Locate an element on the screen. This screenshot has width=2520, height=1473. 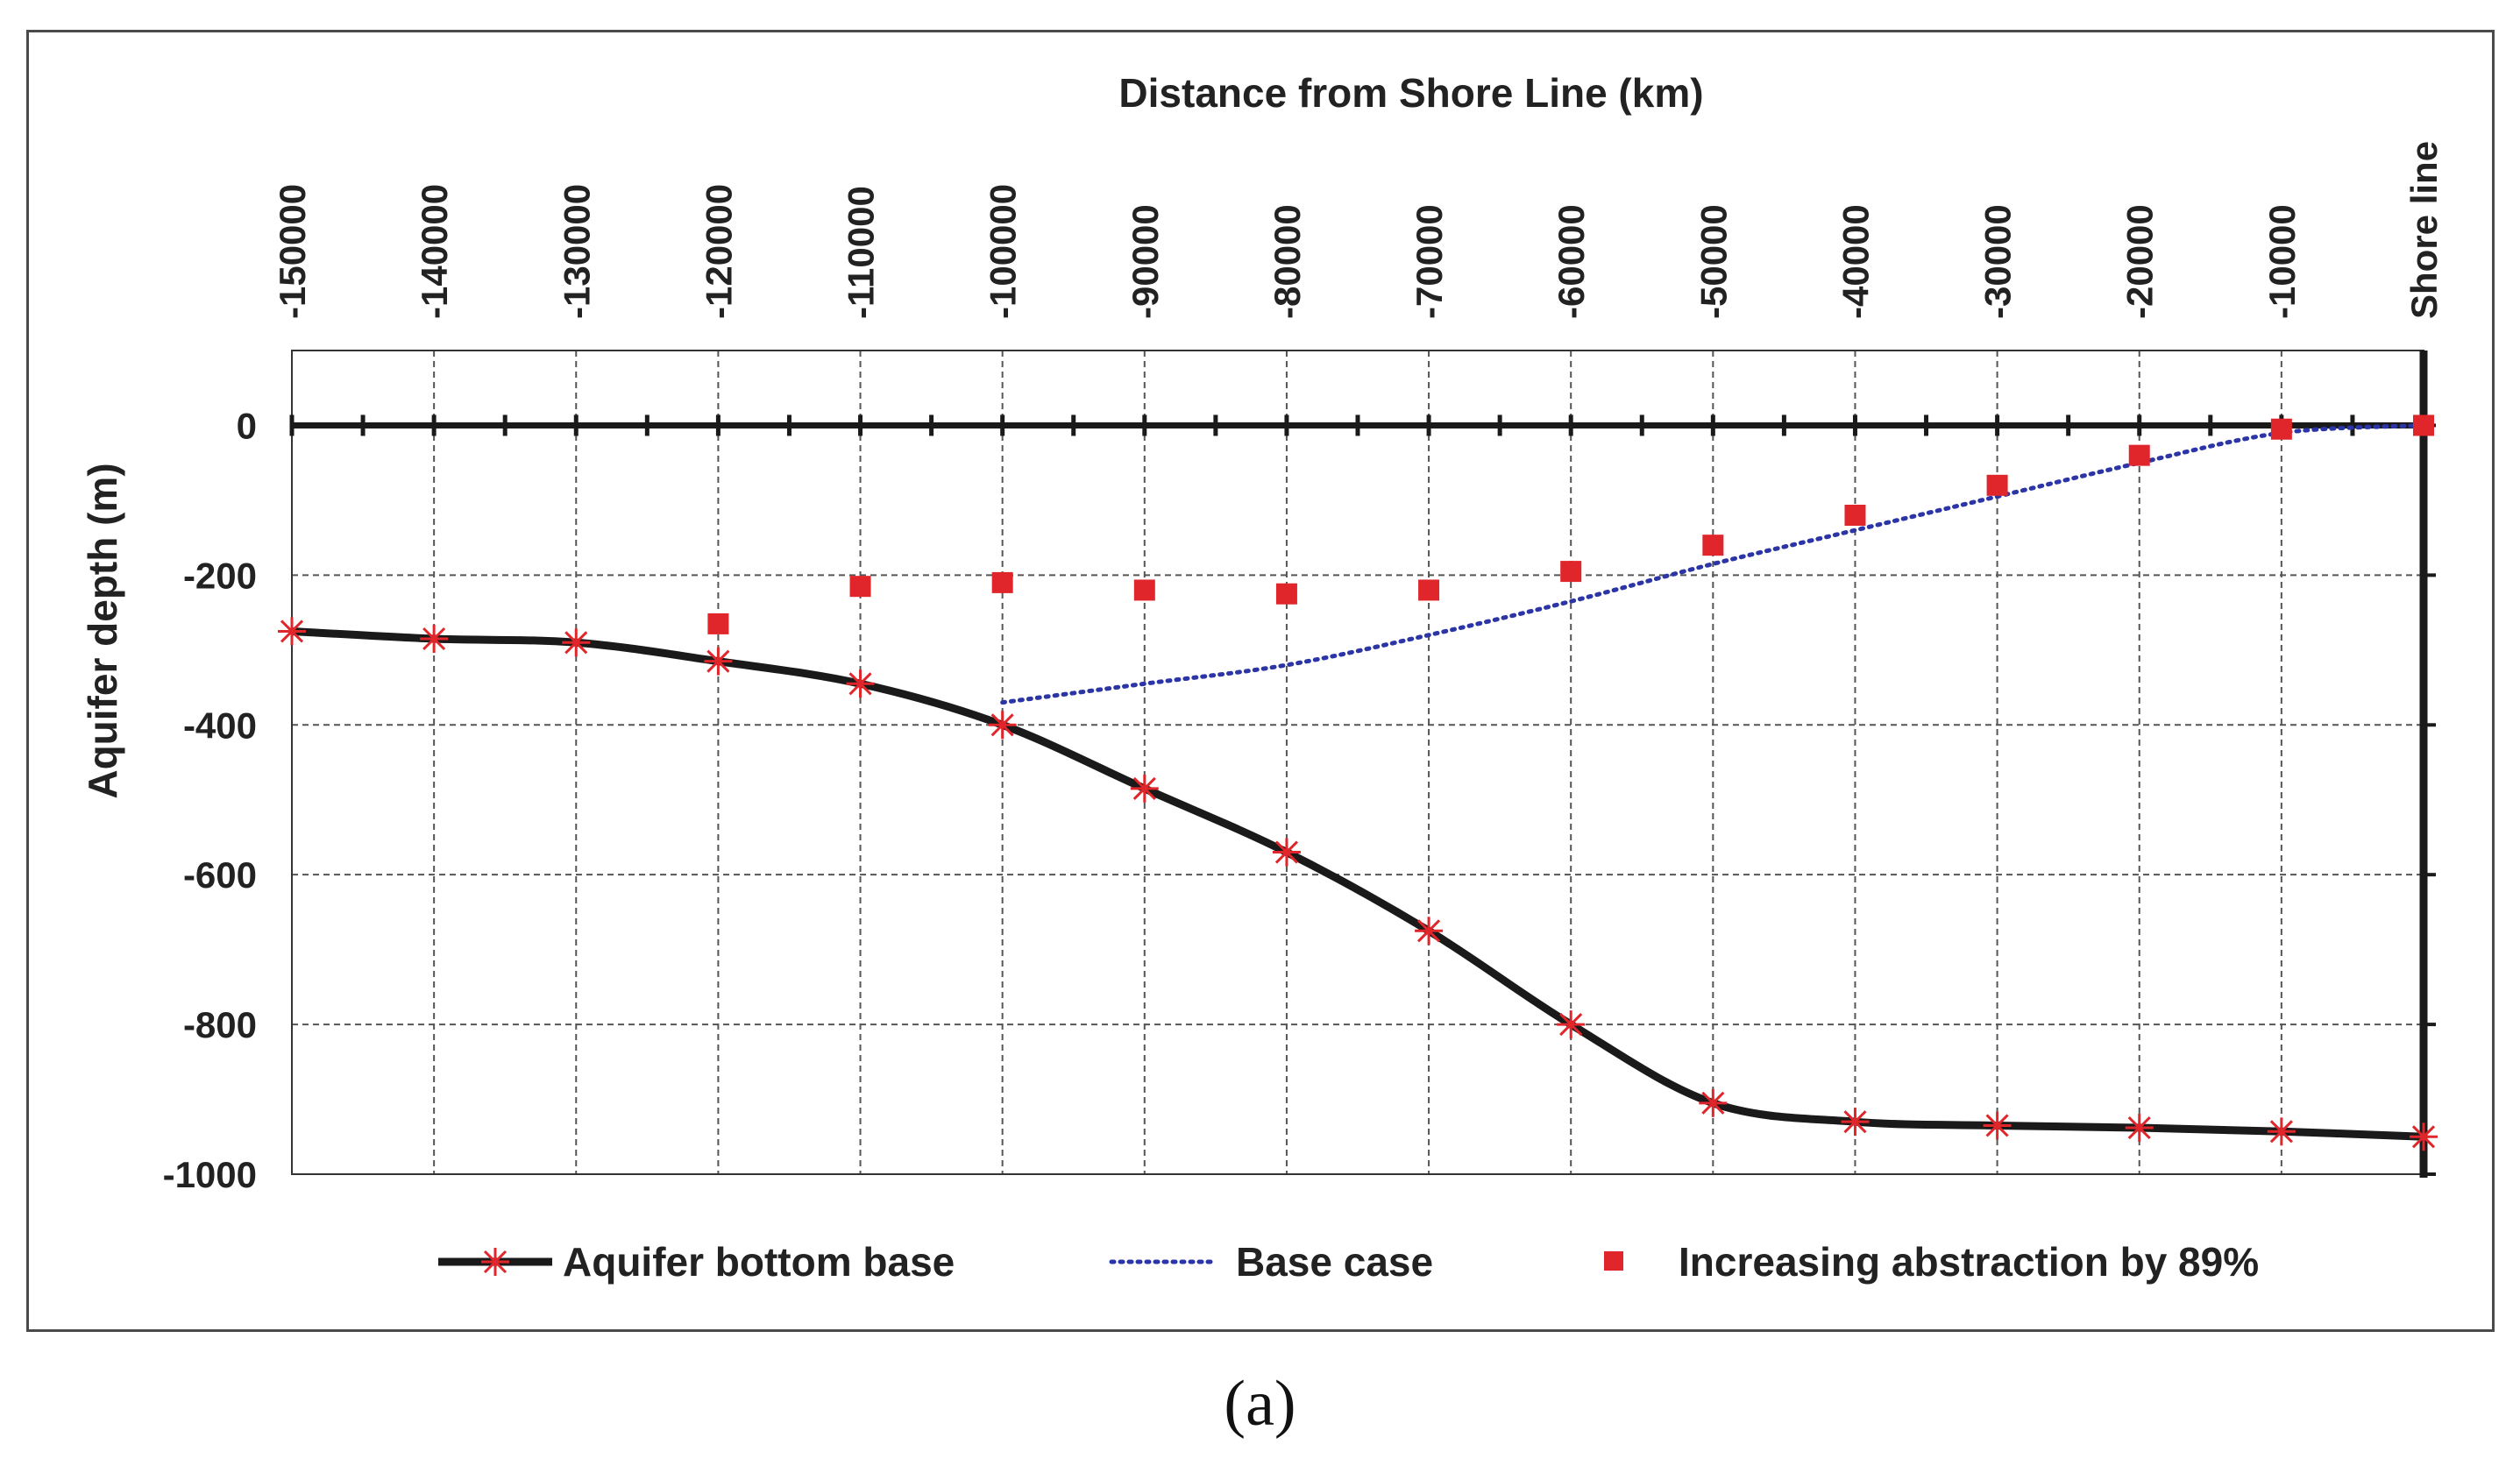
legend-marker-aquifer-bottom is located at coordinates (495, 1262).